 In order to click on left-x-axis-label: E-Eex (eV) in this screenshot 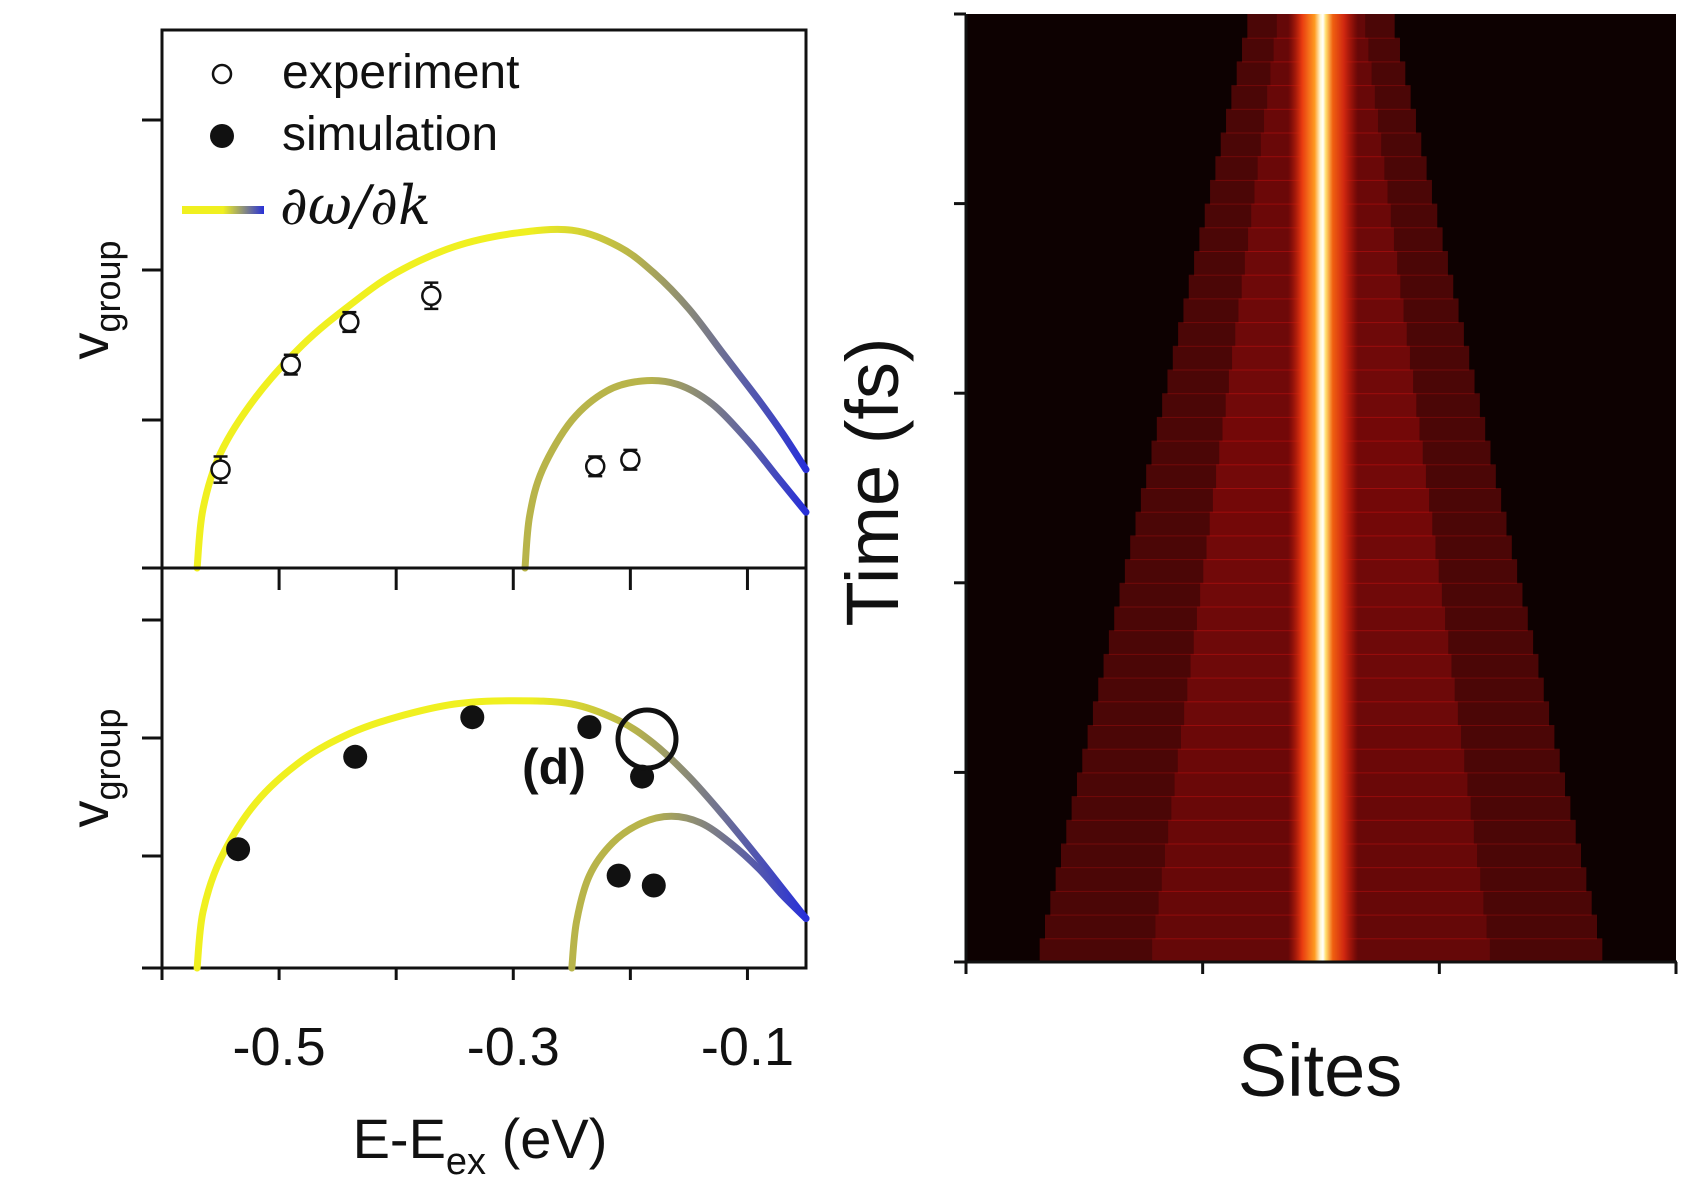, I will do `click(480, 1145)`.